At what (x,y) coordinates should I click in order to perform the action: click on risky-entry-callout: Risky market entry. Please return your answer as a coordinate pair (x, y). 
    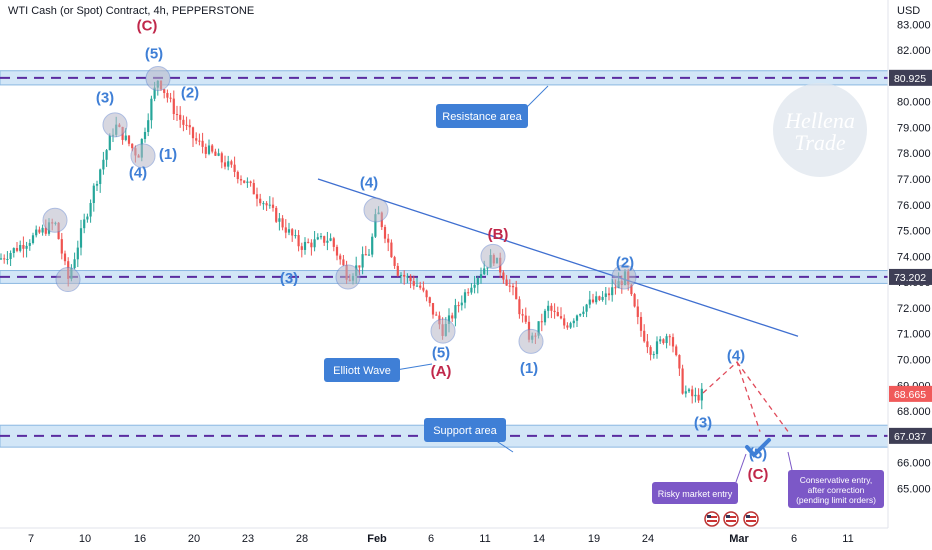
    Looking at the image, I should click on (699, 478).